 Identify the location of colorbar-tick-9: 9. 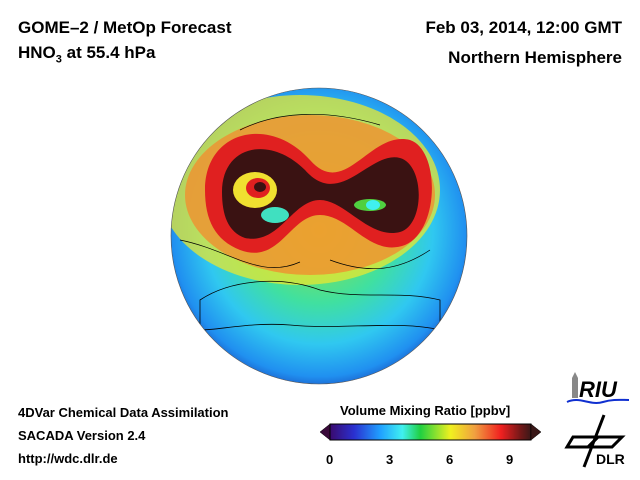
(510, 459).